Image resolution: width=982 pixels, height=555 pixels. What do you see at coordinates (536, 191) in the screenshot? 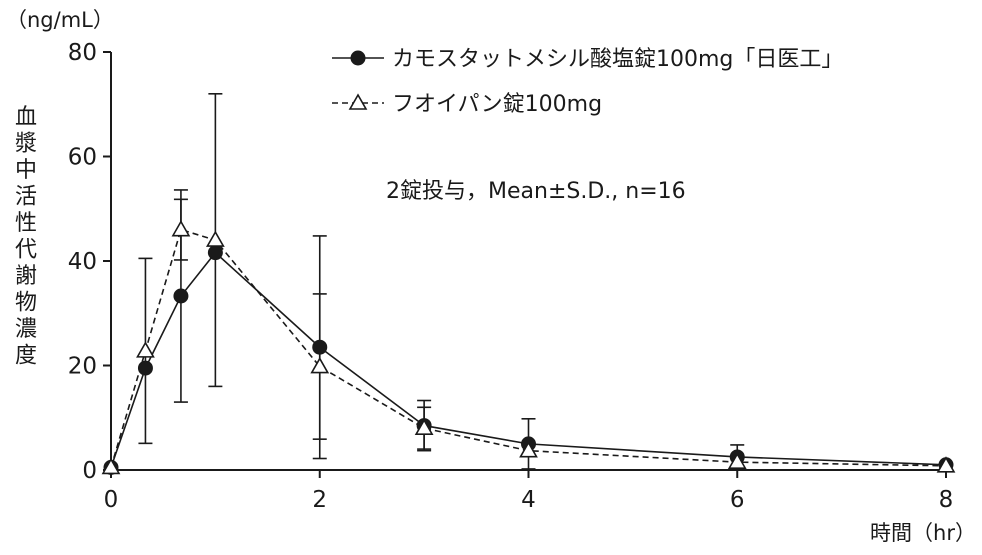
I see `annotation-text: 2錠投与，Mean±S.D., n=16` at bounding box center [536, 191].